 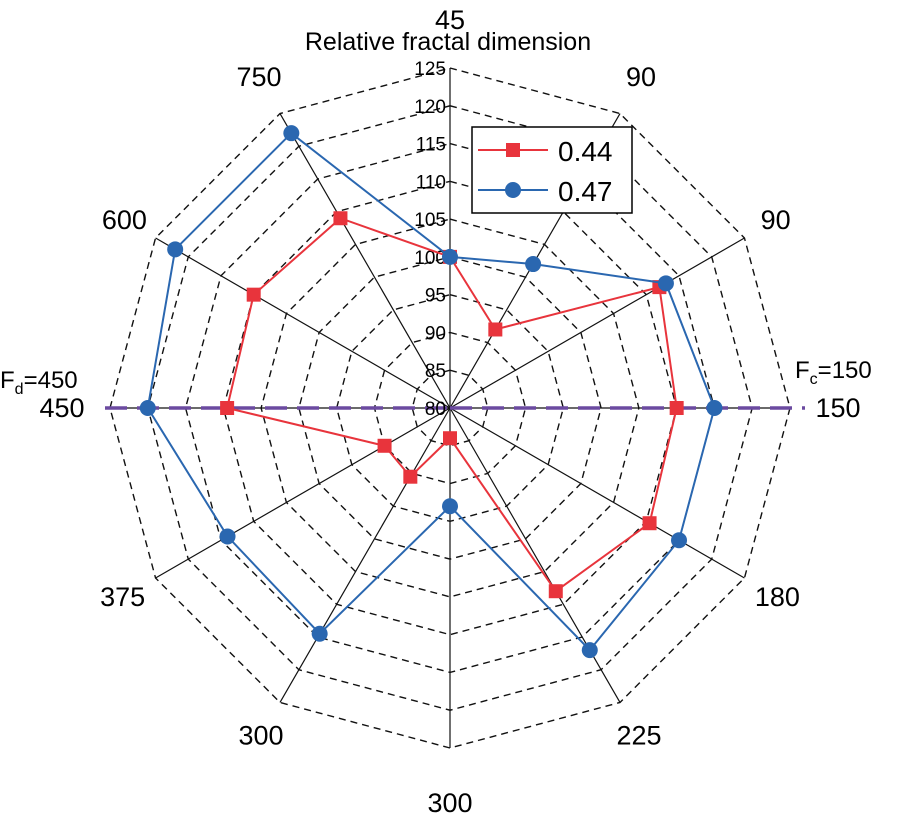 What do you see at coordinates (61, 408) in the screenshot?
I see `category-label-9: 450` at bounding box center [61, 408].